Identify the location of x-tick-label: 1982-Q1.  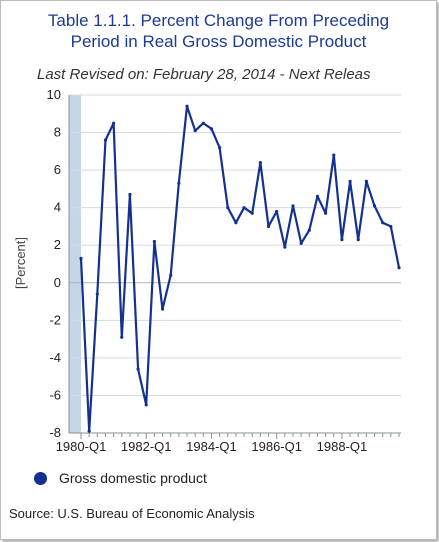
(146, 446).